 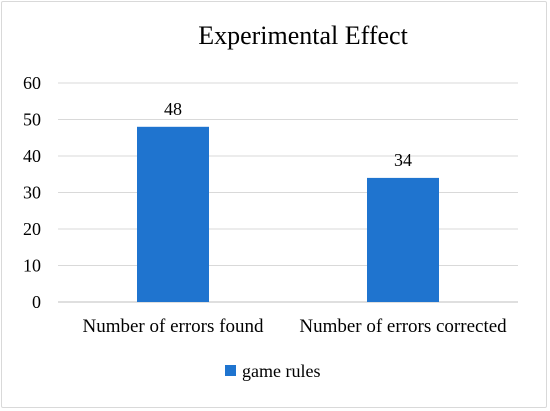 What do you see at coordinates (403, 326) in the screenshot?
I see `x-category-label: Number of errors corrected` at bounding box center [403, 326].